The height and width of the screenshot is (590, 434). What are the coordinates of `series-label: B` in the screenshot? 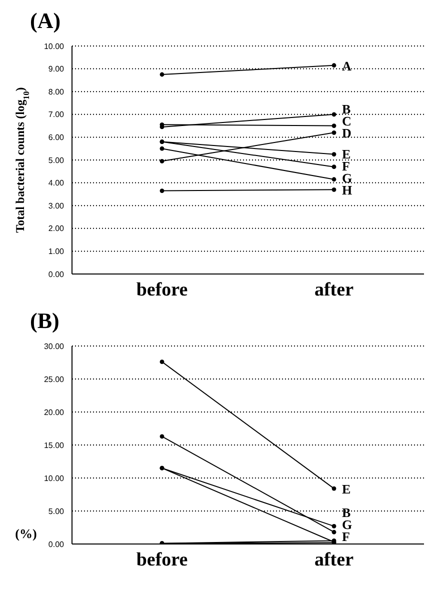 It's located at (346, 512).